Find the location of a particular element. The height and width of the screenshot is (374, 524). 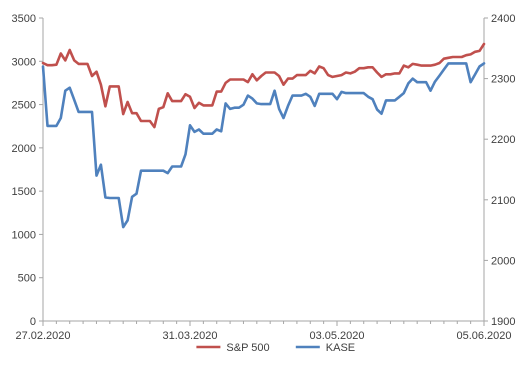

y-left-tick-label: 3500 is located at coordinates (24, 19).